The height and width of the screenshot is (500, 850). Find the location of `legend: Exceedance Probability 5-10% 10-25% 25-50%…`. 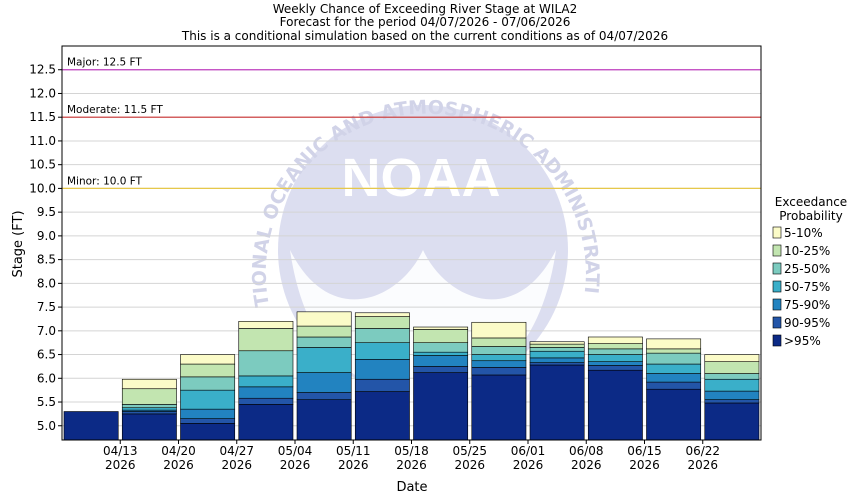

legend: Exceedance Probability 5-10% 10-25% 25-50%… is located at coordinates (809, 271).